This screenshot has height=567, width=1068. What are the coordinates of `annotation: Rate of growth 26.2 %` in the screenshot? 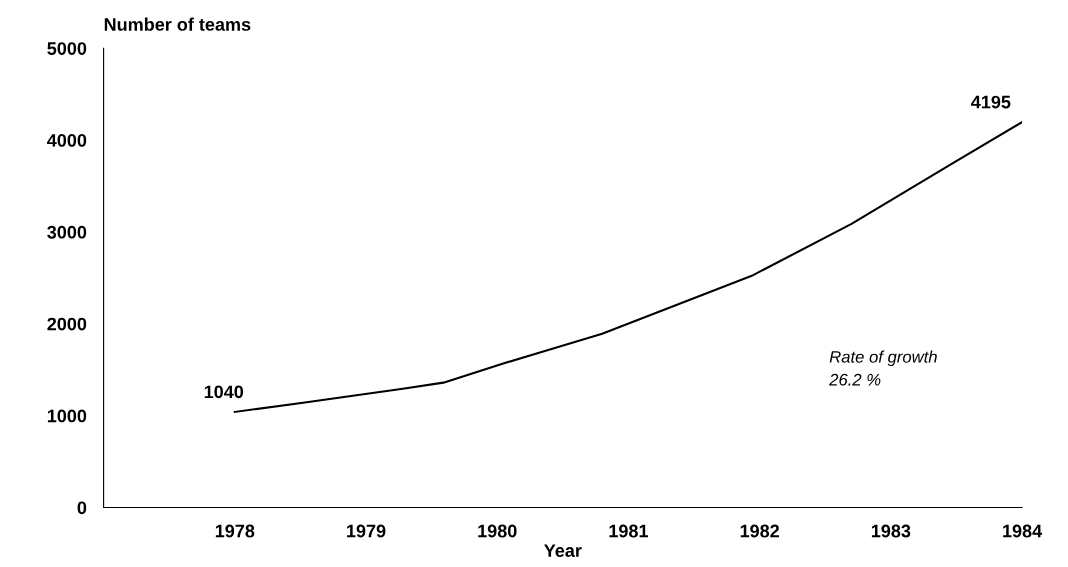 It's located at (883, 368).